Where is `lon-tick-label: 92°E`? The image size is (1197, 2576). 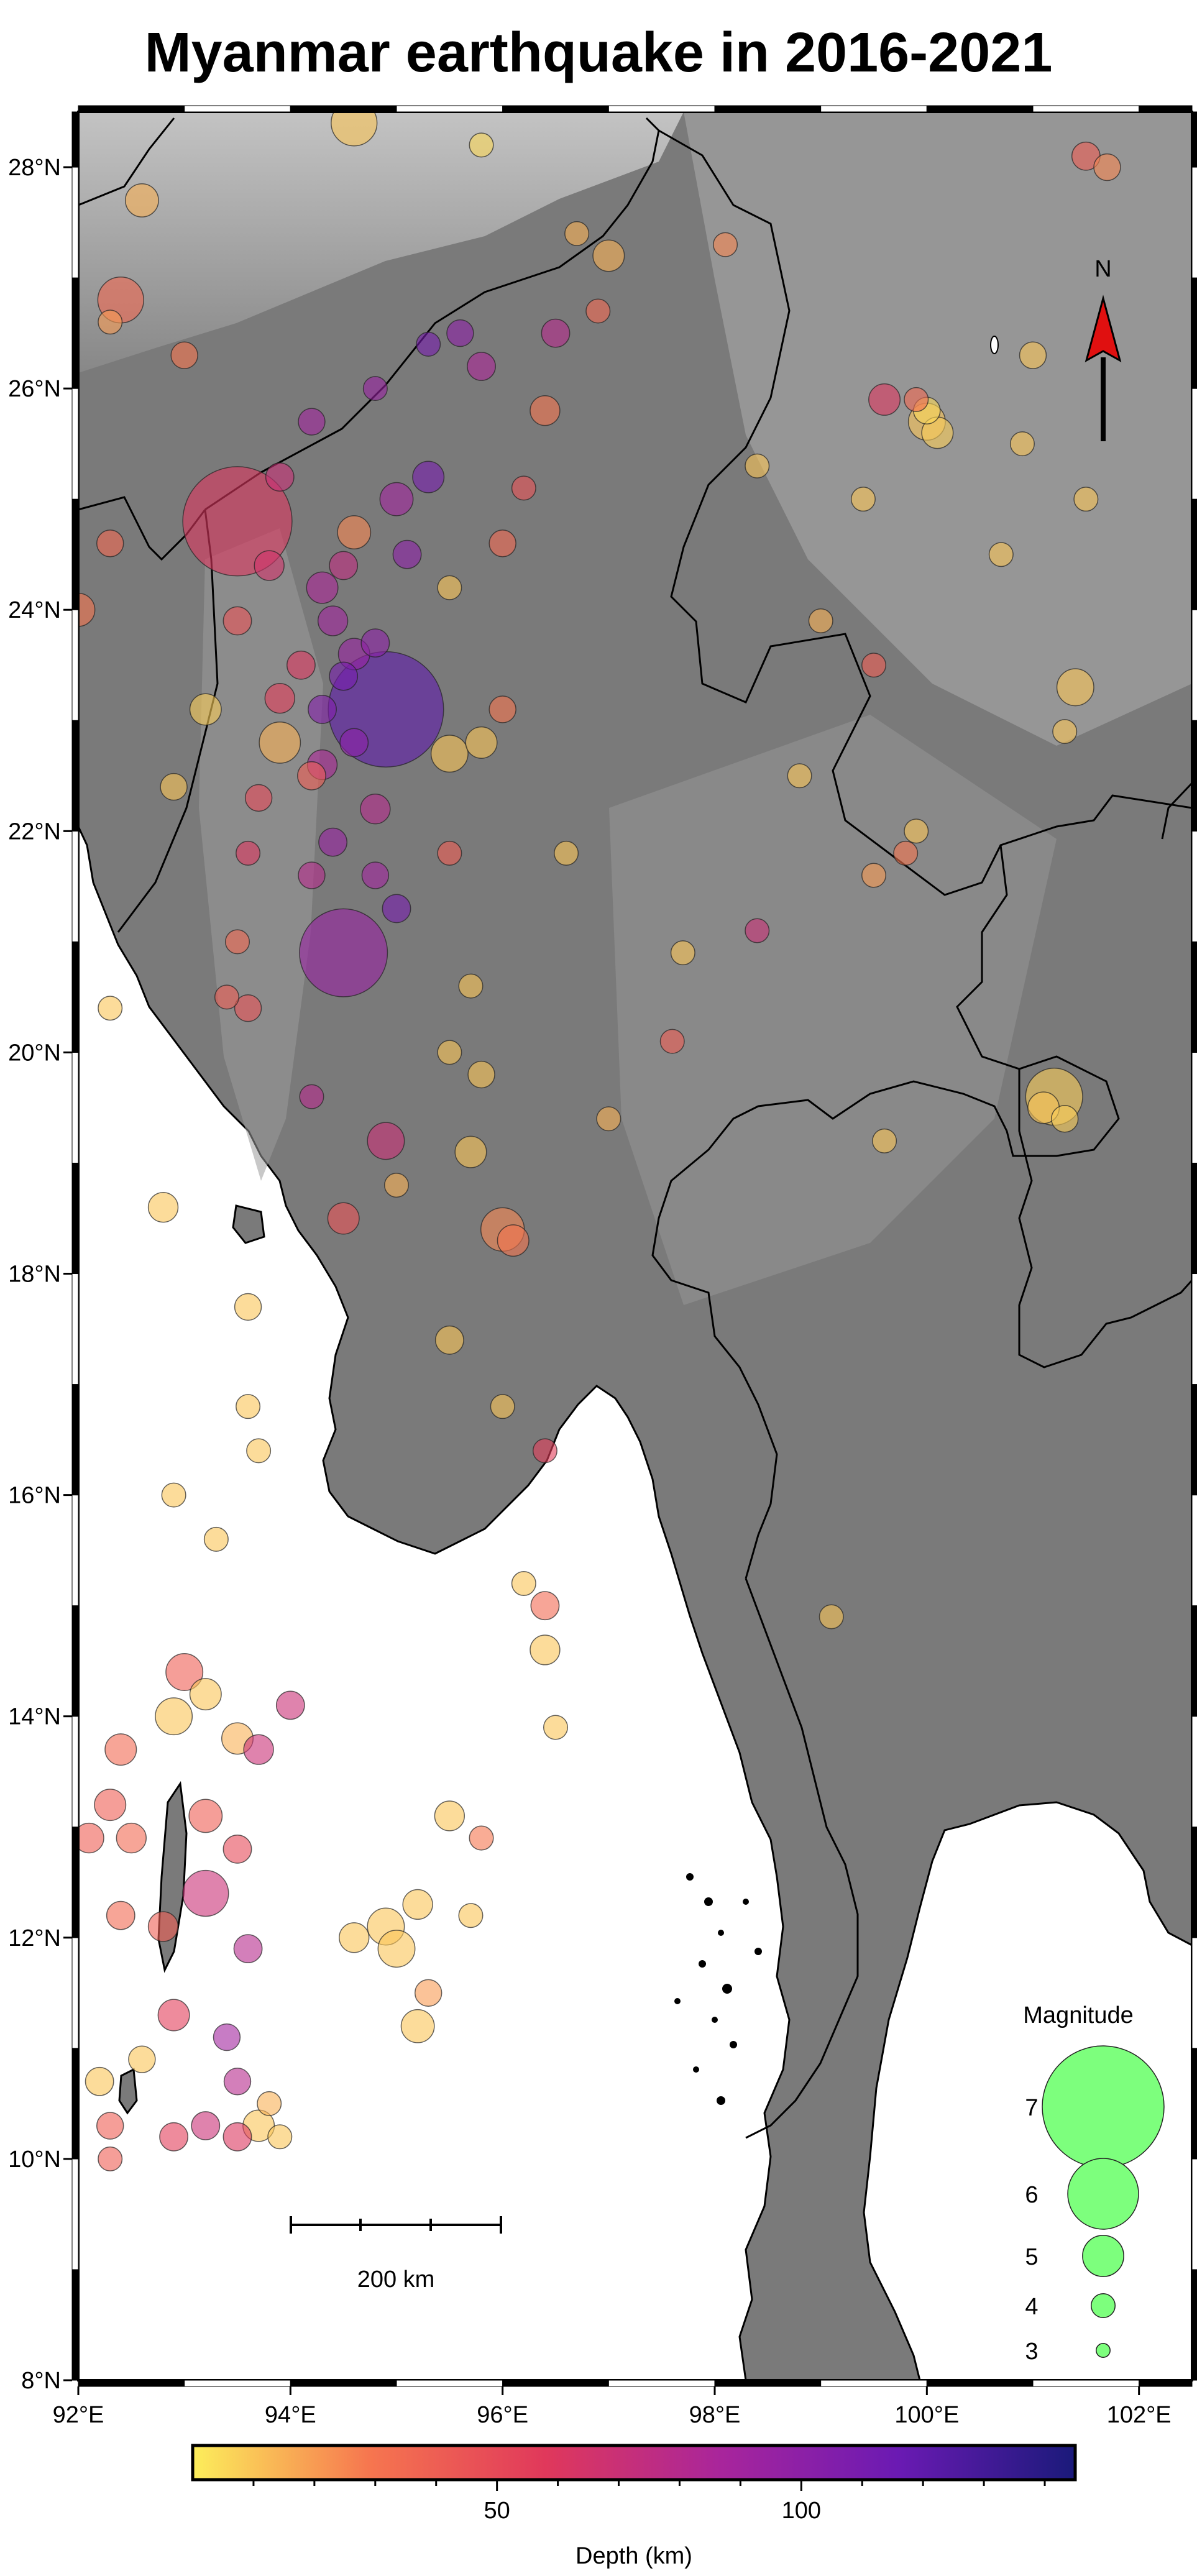 lon-tick-label: 92°E is located at coordinates (78, 2415).